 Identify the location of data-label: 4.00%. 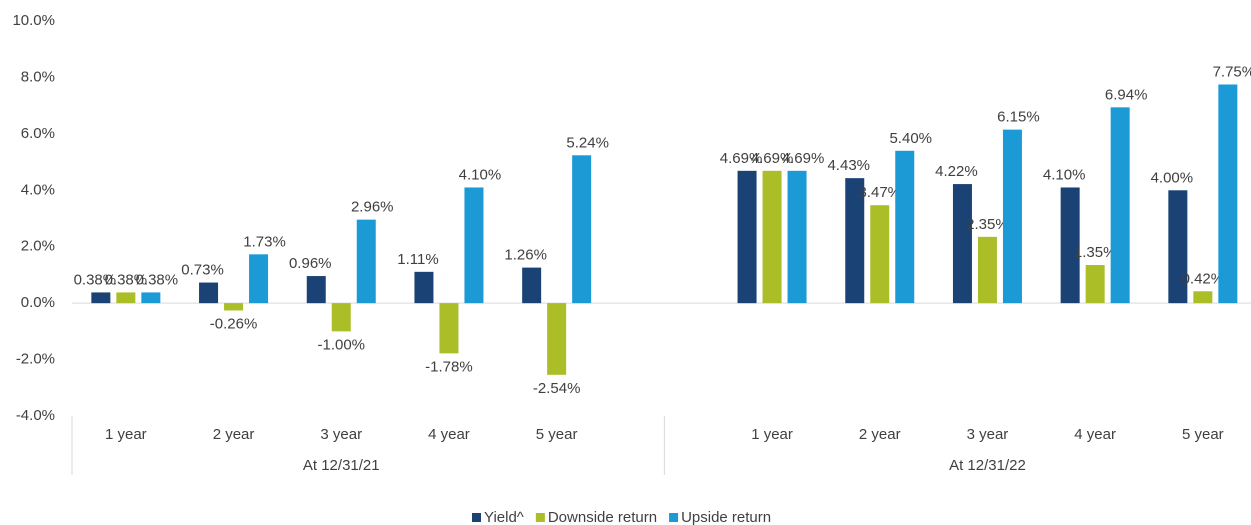
(1172, 177).